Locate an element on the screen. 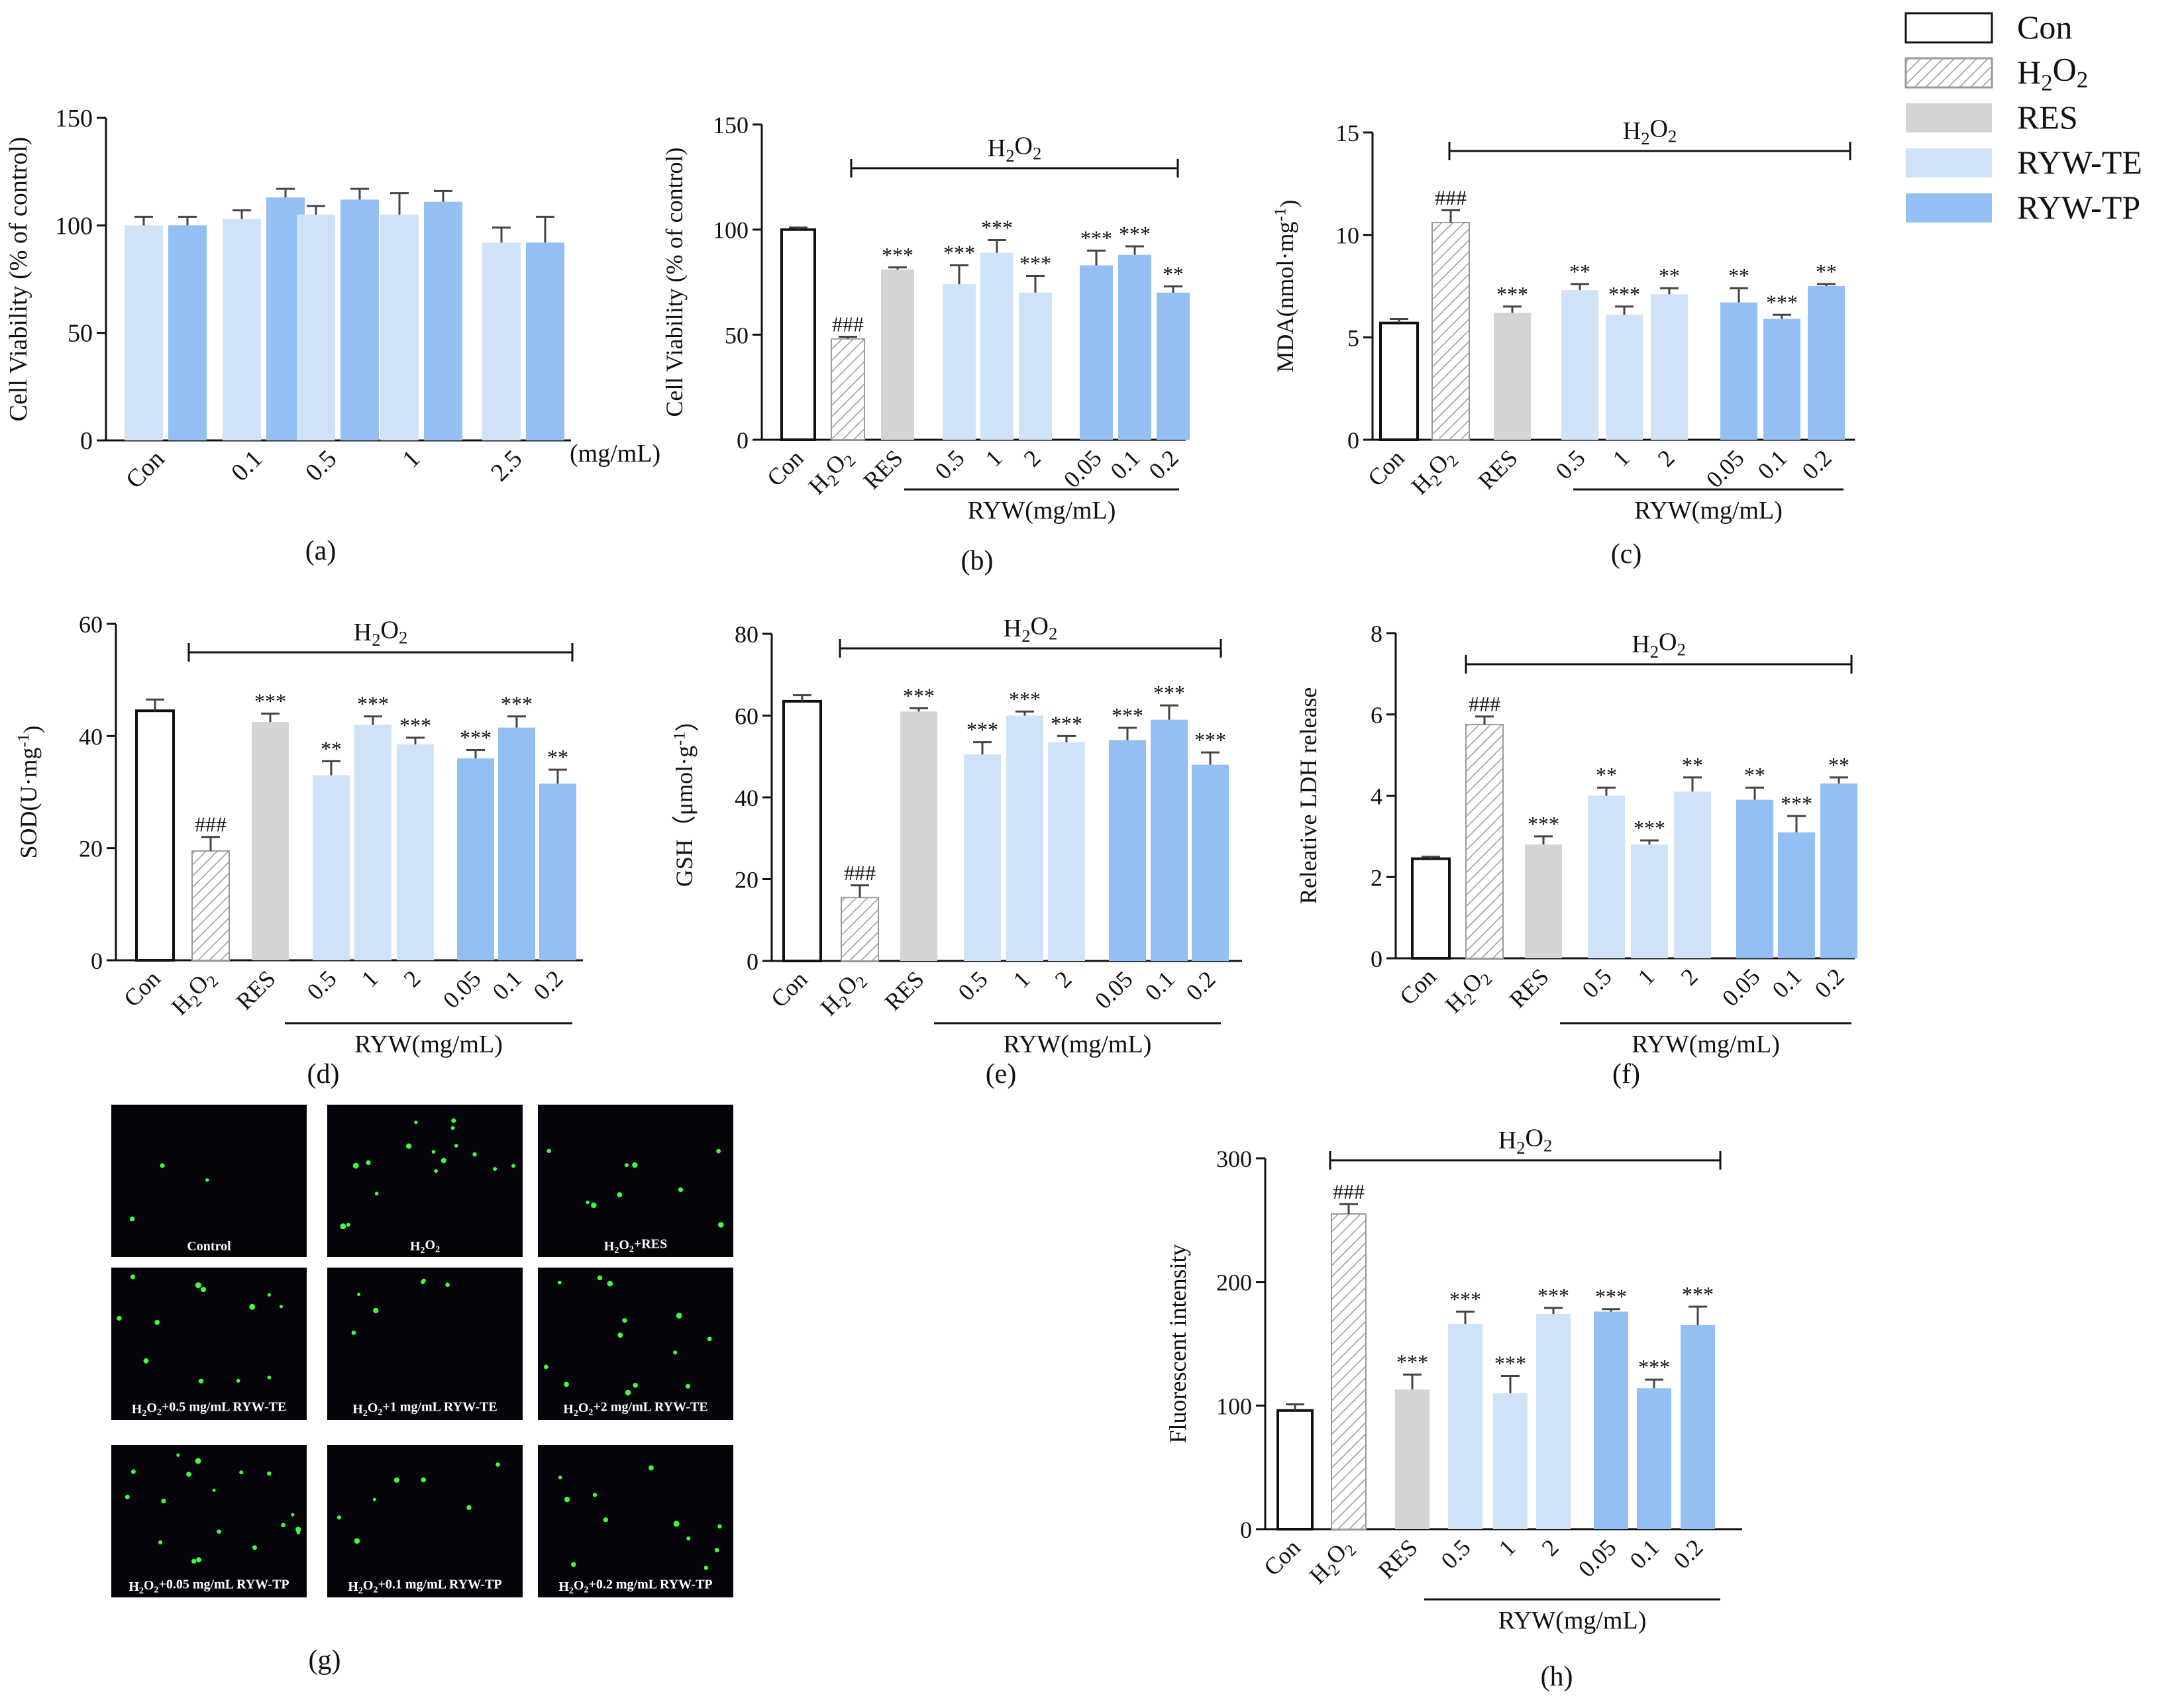 The width and height of the screenshot is (2184, 1708). bar-0.1 is located at coordinates (1796, 895).